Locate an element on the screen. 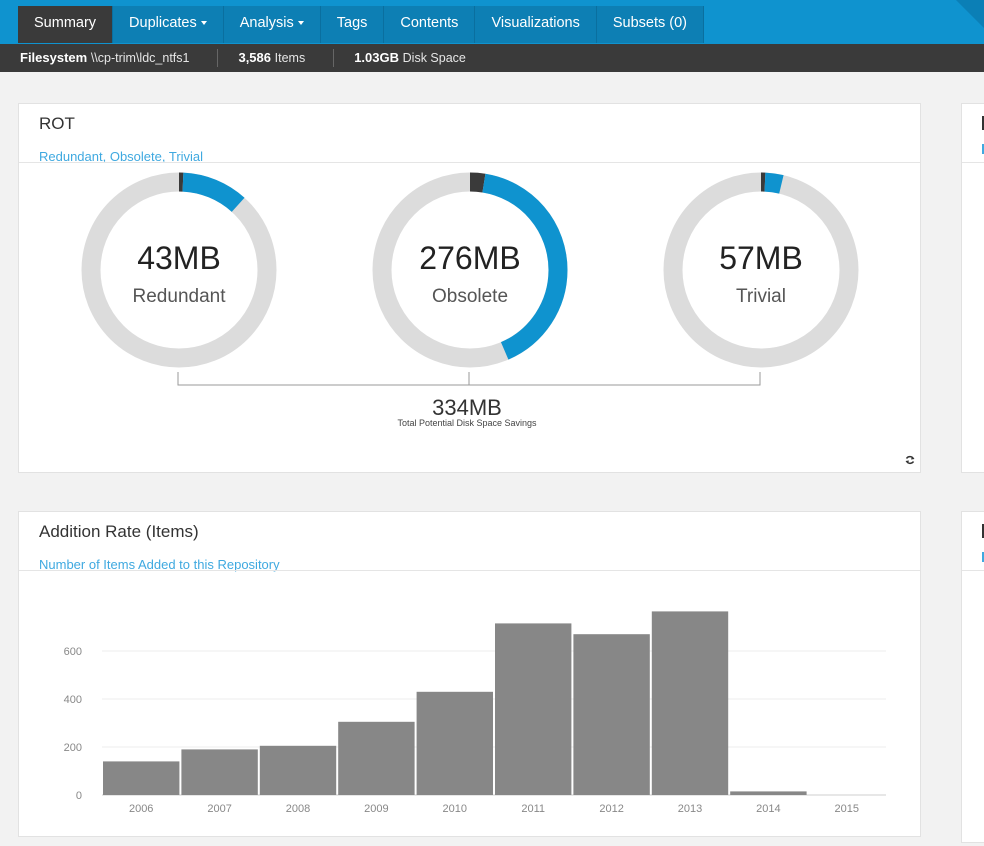 This screenshot has width=984, height=846. tab-subsets-0: Subsets (0) is located at coordinates (650, 24).